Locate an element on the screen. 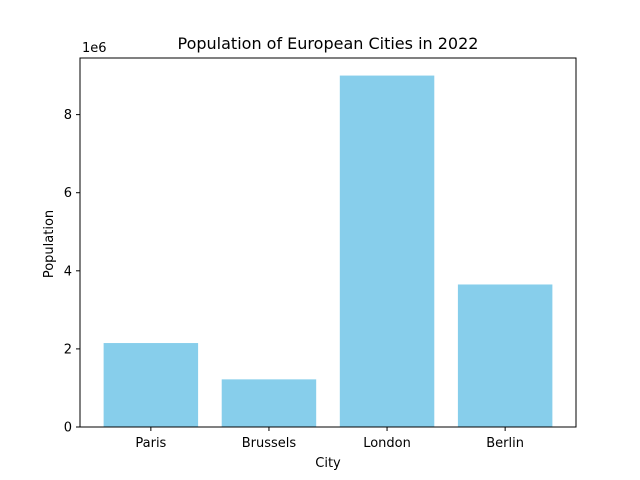 The width and height of the screenshot is (640, 480). x-axis-ticks: Paris Brussels London Berlin is located at coordinates (329, 439).